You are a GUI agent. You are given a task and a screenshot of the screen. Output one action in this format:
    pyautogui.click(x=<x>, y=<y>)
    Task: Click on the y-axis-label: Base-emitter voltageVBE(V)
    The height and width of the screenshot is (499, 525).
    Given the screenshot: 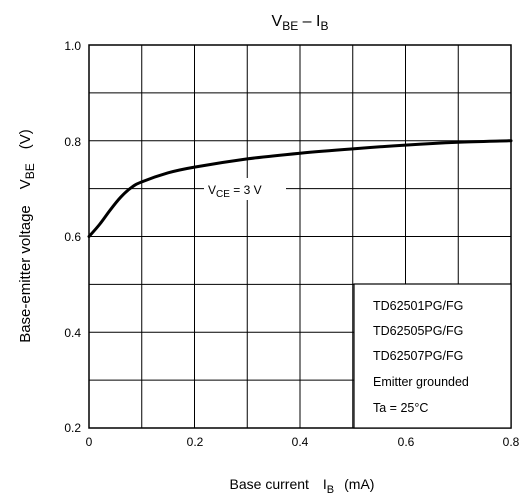 What is the action you would take?
    pyautogui.click(x=27, y=236)
    